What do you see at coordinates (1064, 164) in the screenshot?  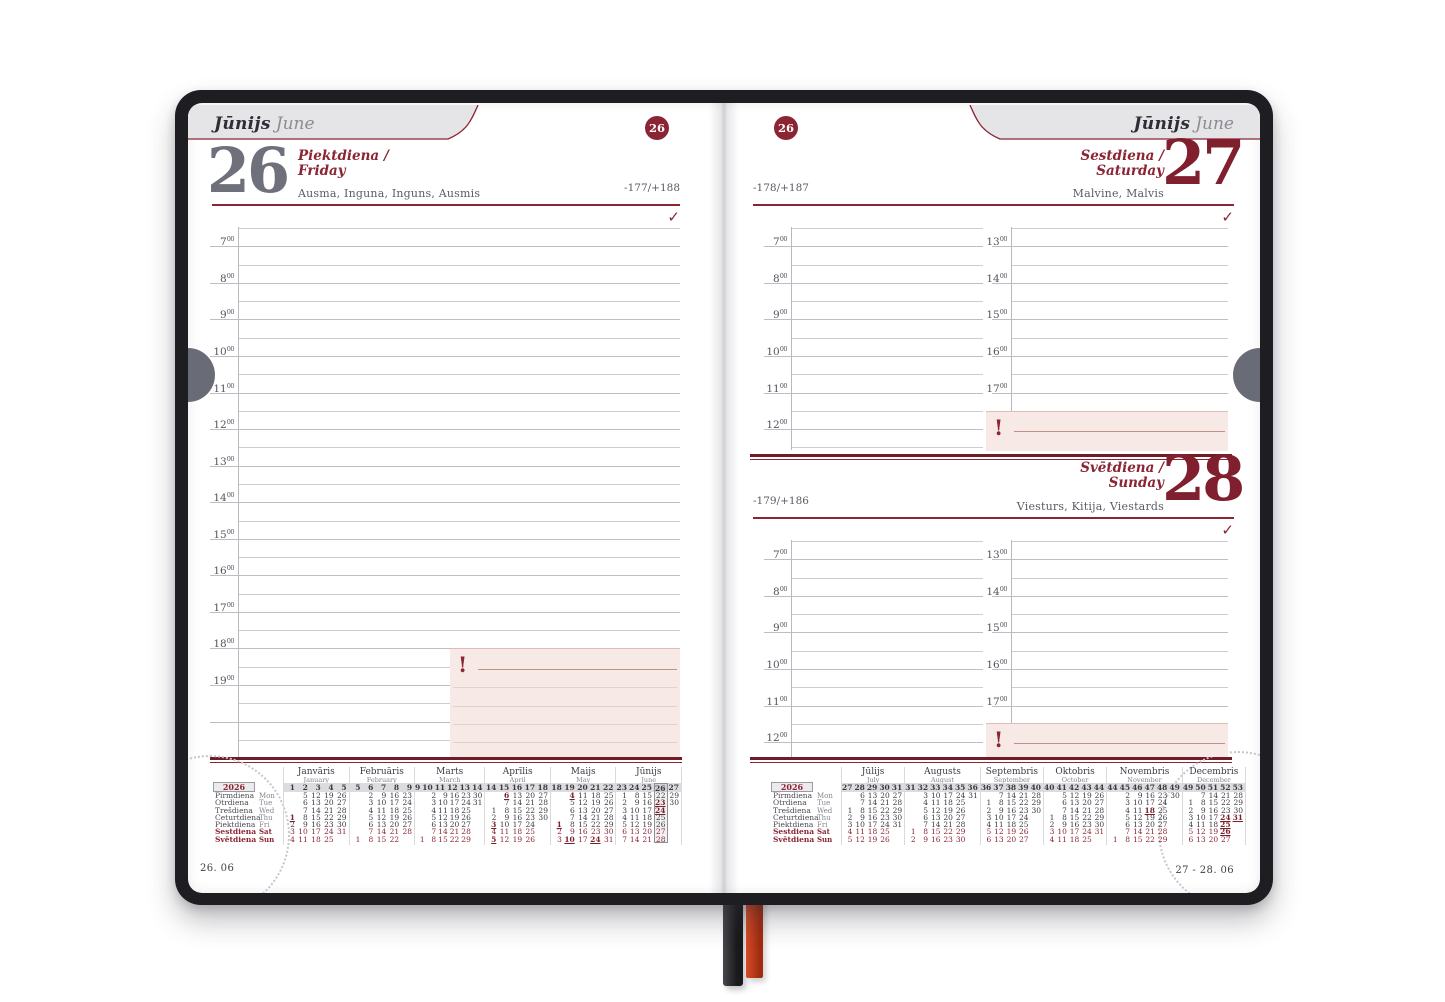 I see `weekday-label: Sestdiena / Saturday` at bounding box center [1064, 164].